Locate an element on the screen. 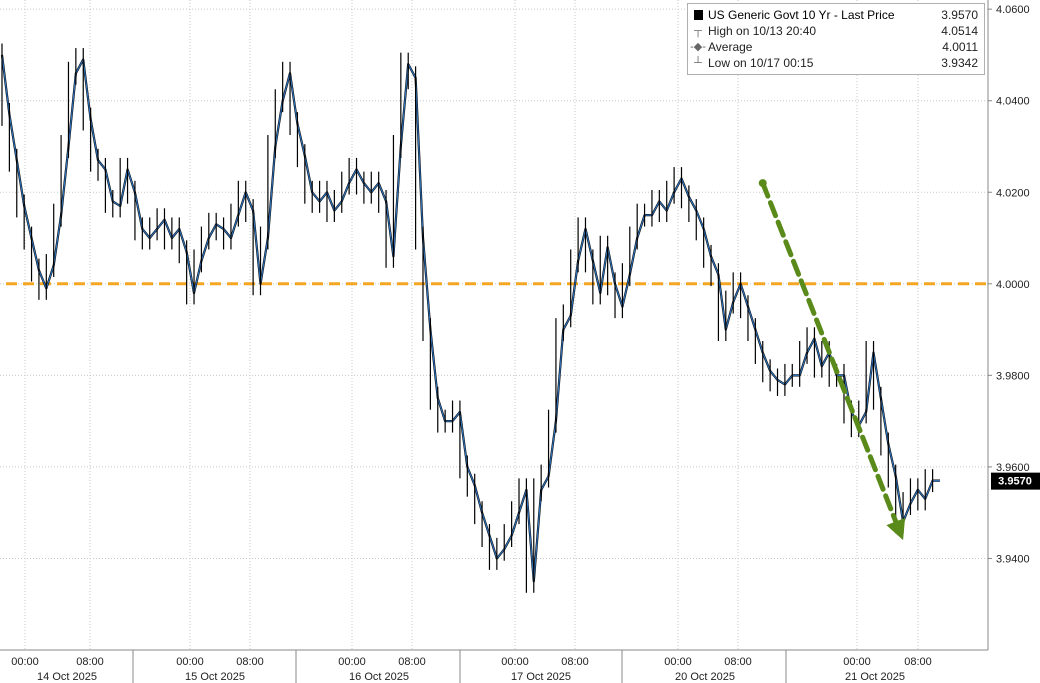 This screenshot has width=1040, height=683. legend-average-value: 4.0011 is located at coordinates (960, 47).